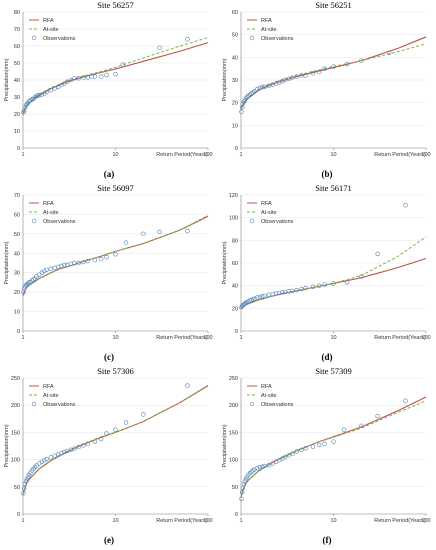  Describe the element at coordinates (235, 58) in the screenshot. I see `y-tick-label: 40` at that location.